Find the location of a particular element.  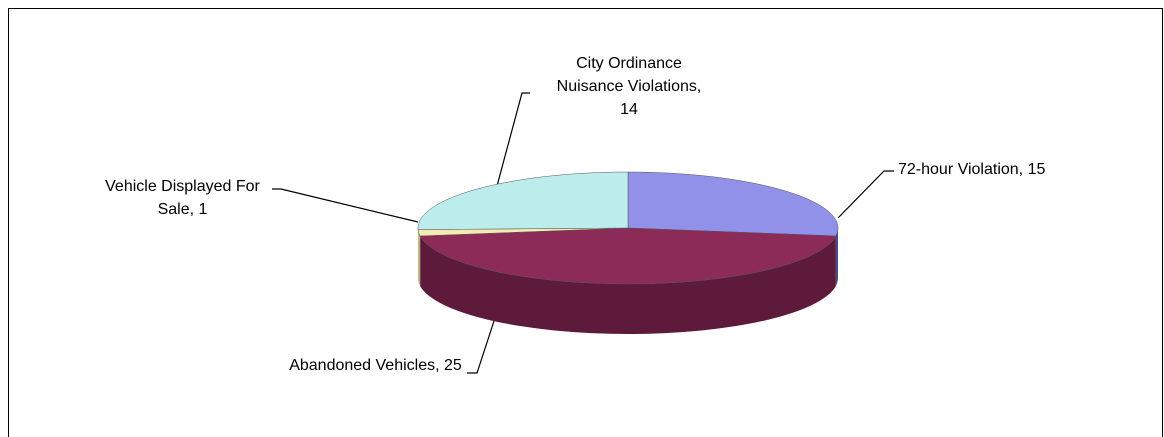

pie is located at coordinates (628, 252).